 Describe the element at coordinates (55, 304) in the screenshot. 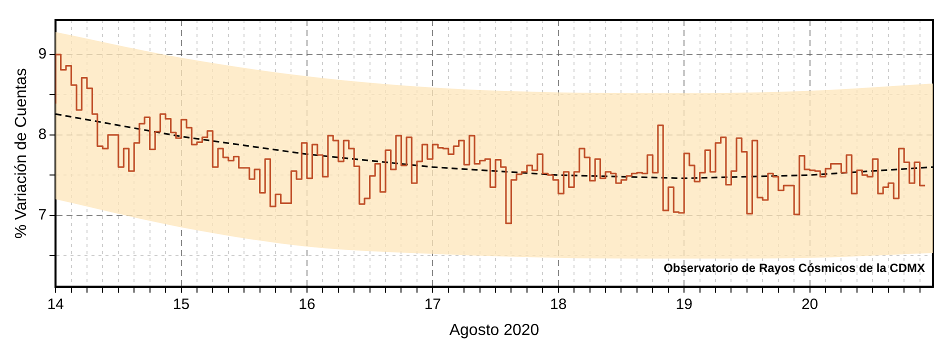

I see `x-tick-label: 14` at that location.